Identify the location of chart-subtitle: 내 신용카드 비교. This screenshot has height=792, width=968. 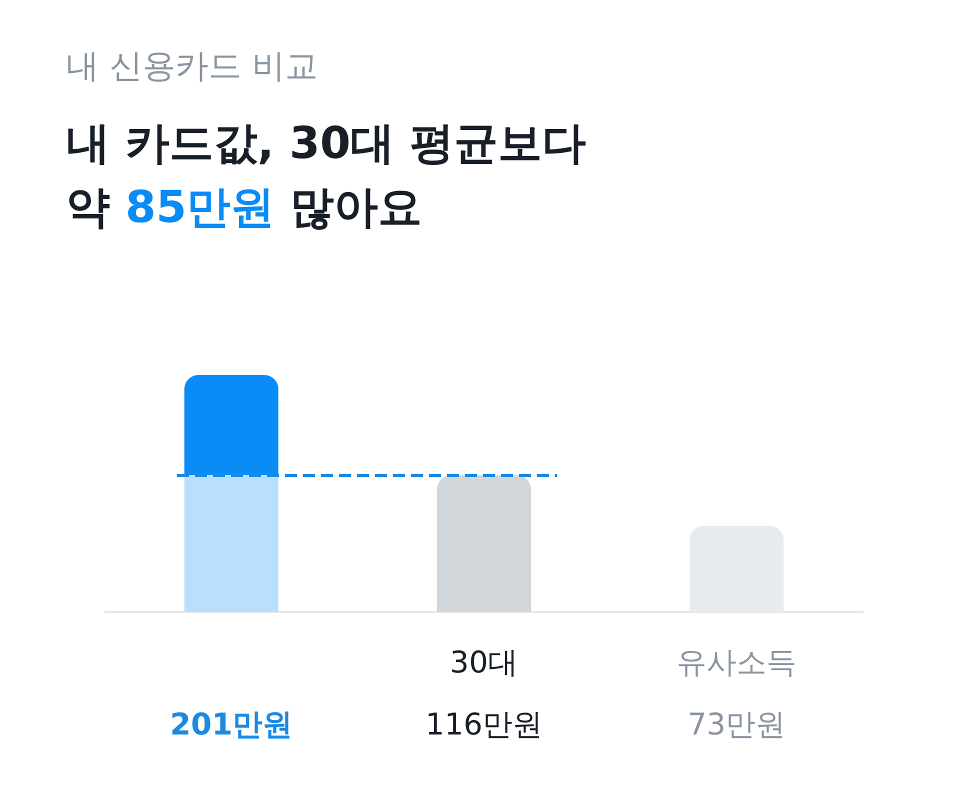
(192, 66).